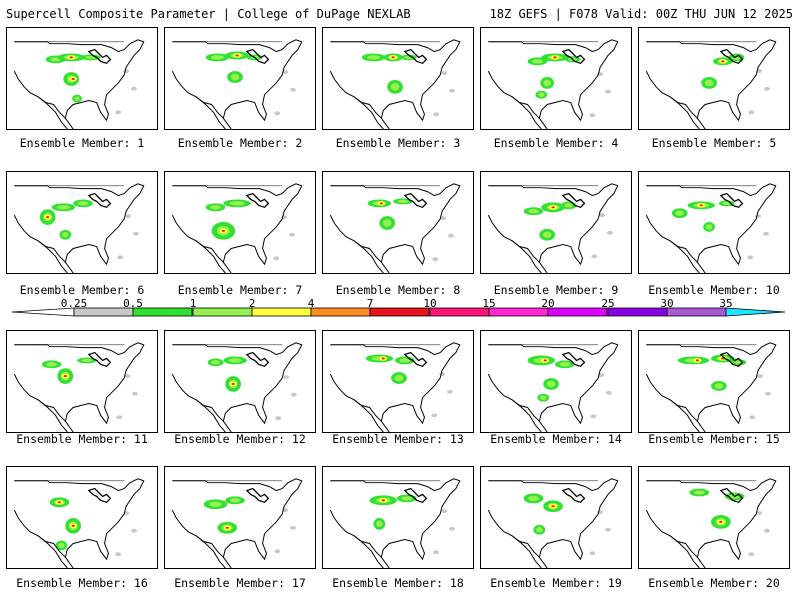 Image resolution: width=800 pixels, height=600 pixels. What do you see at coordinates (240, 290) in the screenshot?
I see `member-label: Ensemble Member: 7` at bounding box center [240, 290].